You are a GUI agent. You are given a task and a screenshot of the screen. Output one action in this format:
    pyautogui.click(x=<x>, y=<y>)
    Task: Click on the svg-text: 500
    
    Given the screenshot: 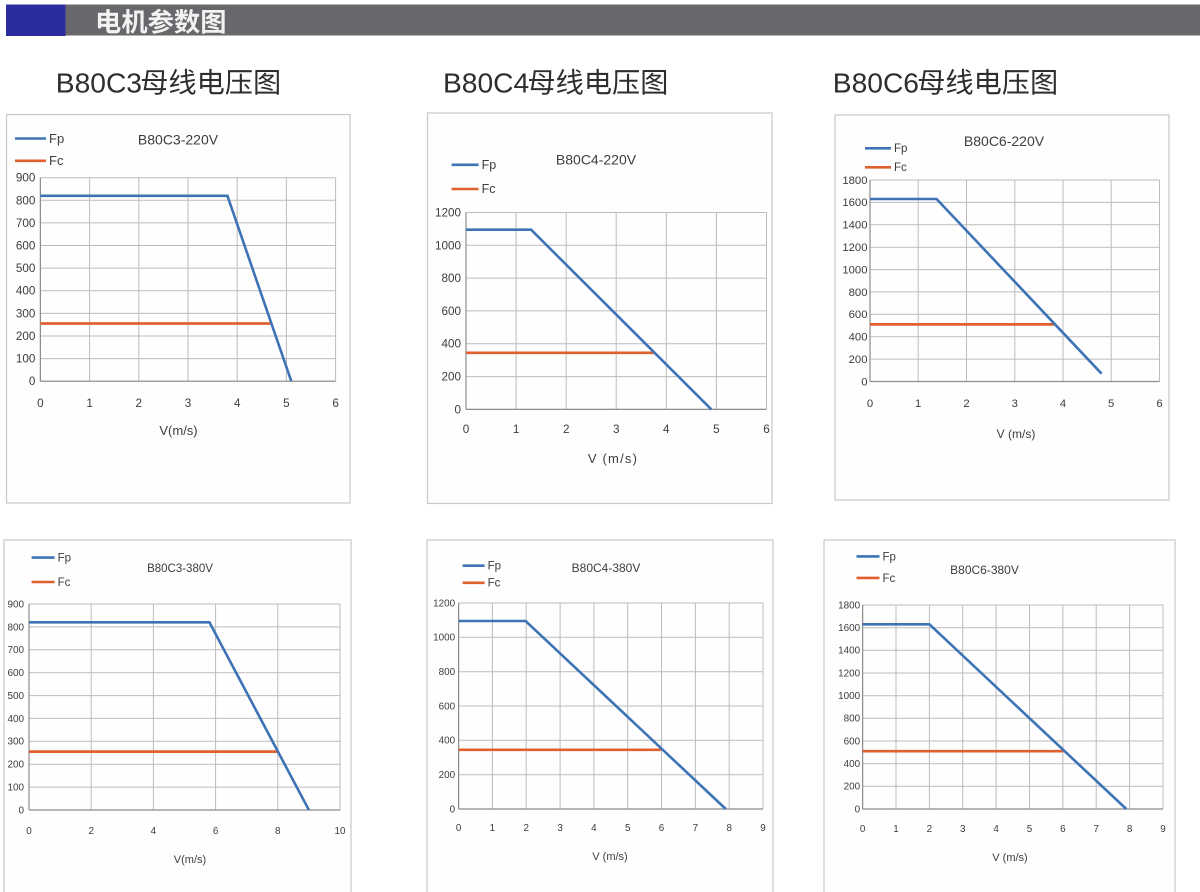 What is the action you would take?
    pyautogui.click(x=26, y=268)
    